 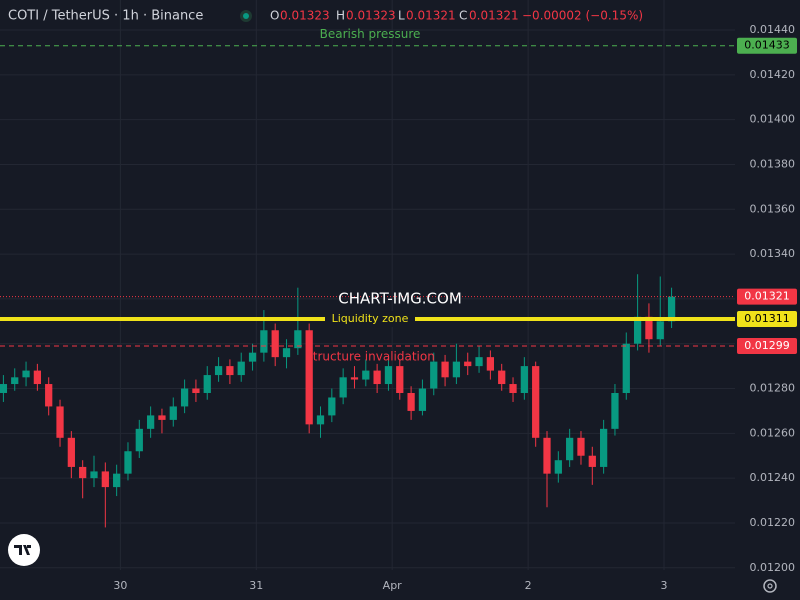 What do you see at coordinates (370, 318) in the screenshot?
I see `level-label: Liquidity zone` at bounding box center [370, 318].